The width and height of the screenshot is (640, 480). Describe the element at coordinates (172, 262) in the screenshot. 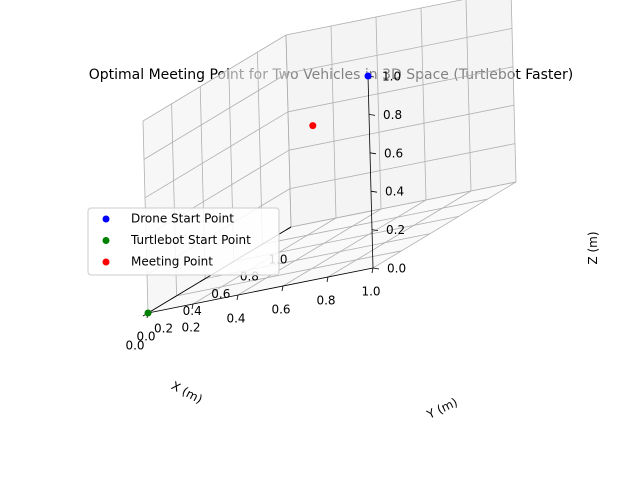

I see `legend-label: Meeting Point` at that location.